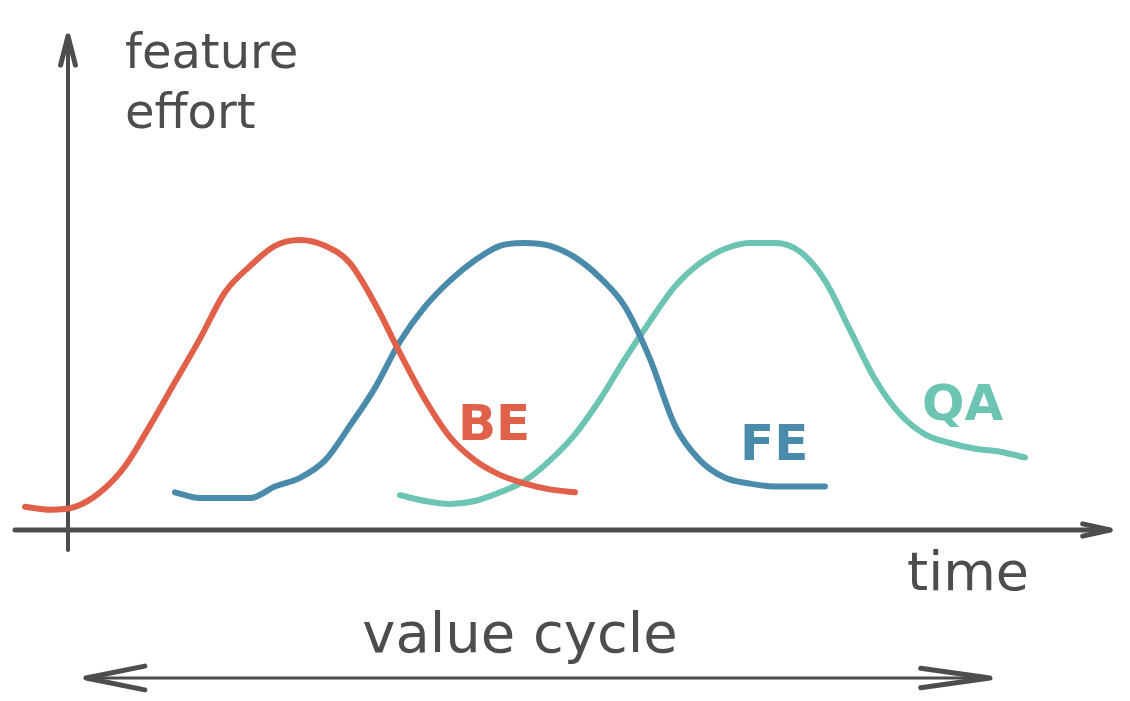 The width and height of the screenshot is (1130, 701). What do you see at coordinates (520, 632) in the screenshot?
I see `text: value cycle` at bounding box center [520, 632].